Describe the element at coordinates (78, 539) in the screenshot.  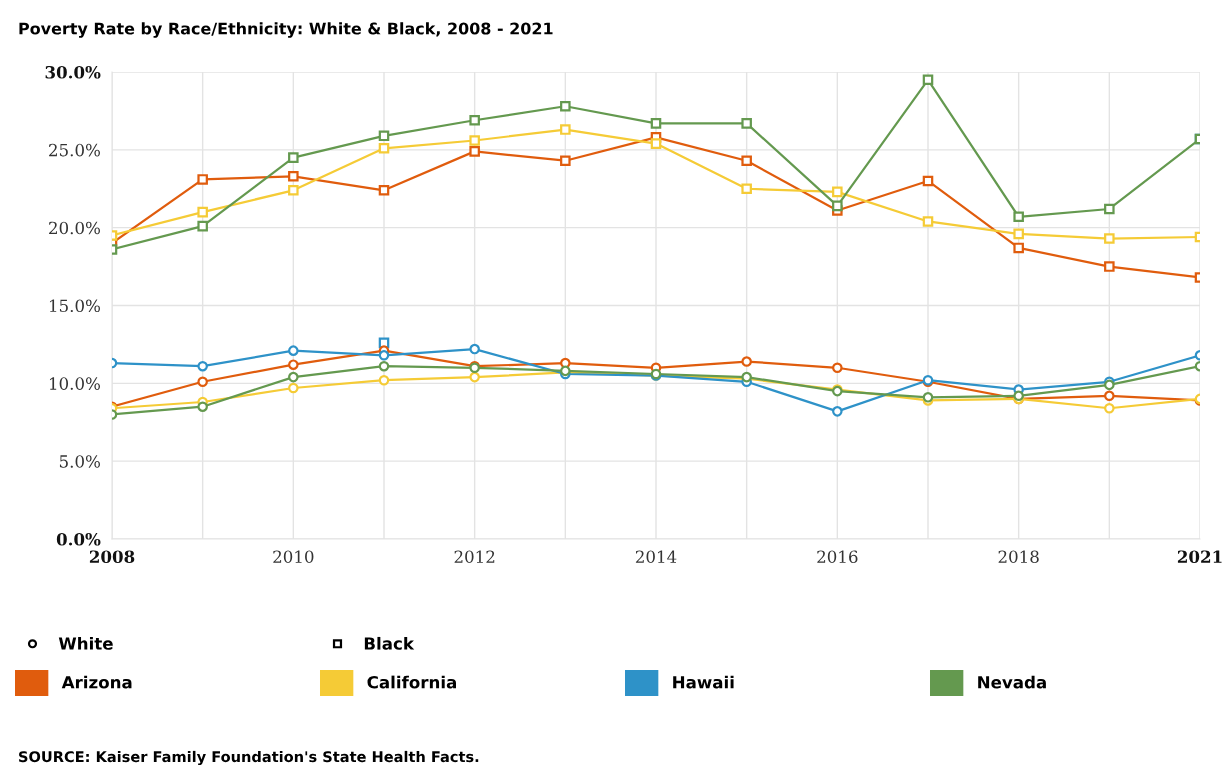
I see `y-tick-label: 0.0%` at that location.